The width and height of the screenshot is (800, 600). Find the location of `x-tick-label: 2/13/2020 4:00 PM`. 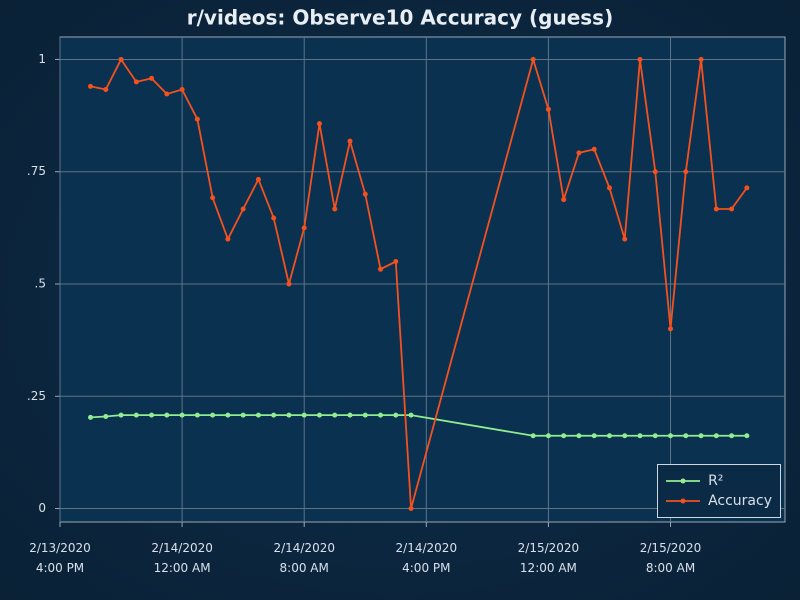

x-tick-label: 2/13/2020 4:00 PM is located at coordinates (60, 558).